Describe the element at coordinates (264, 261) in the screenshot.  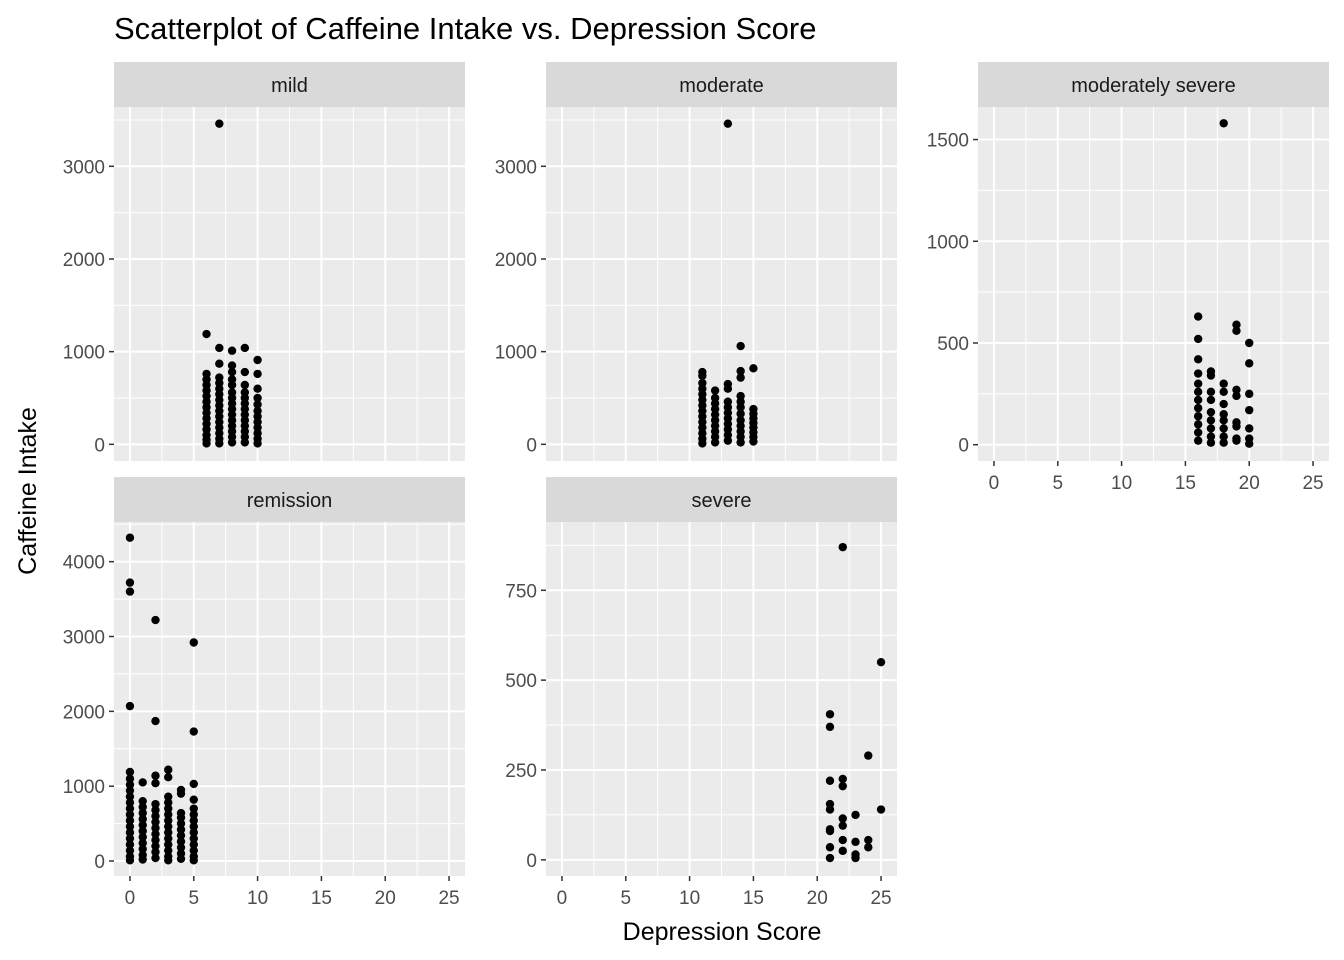
I see `panel-mild: mild 0 1000 2000 3000` at that location.